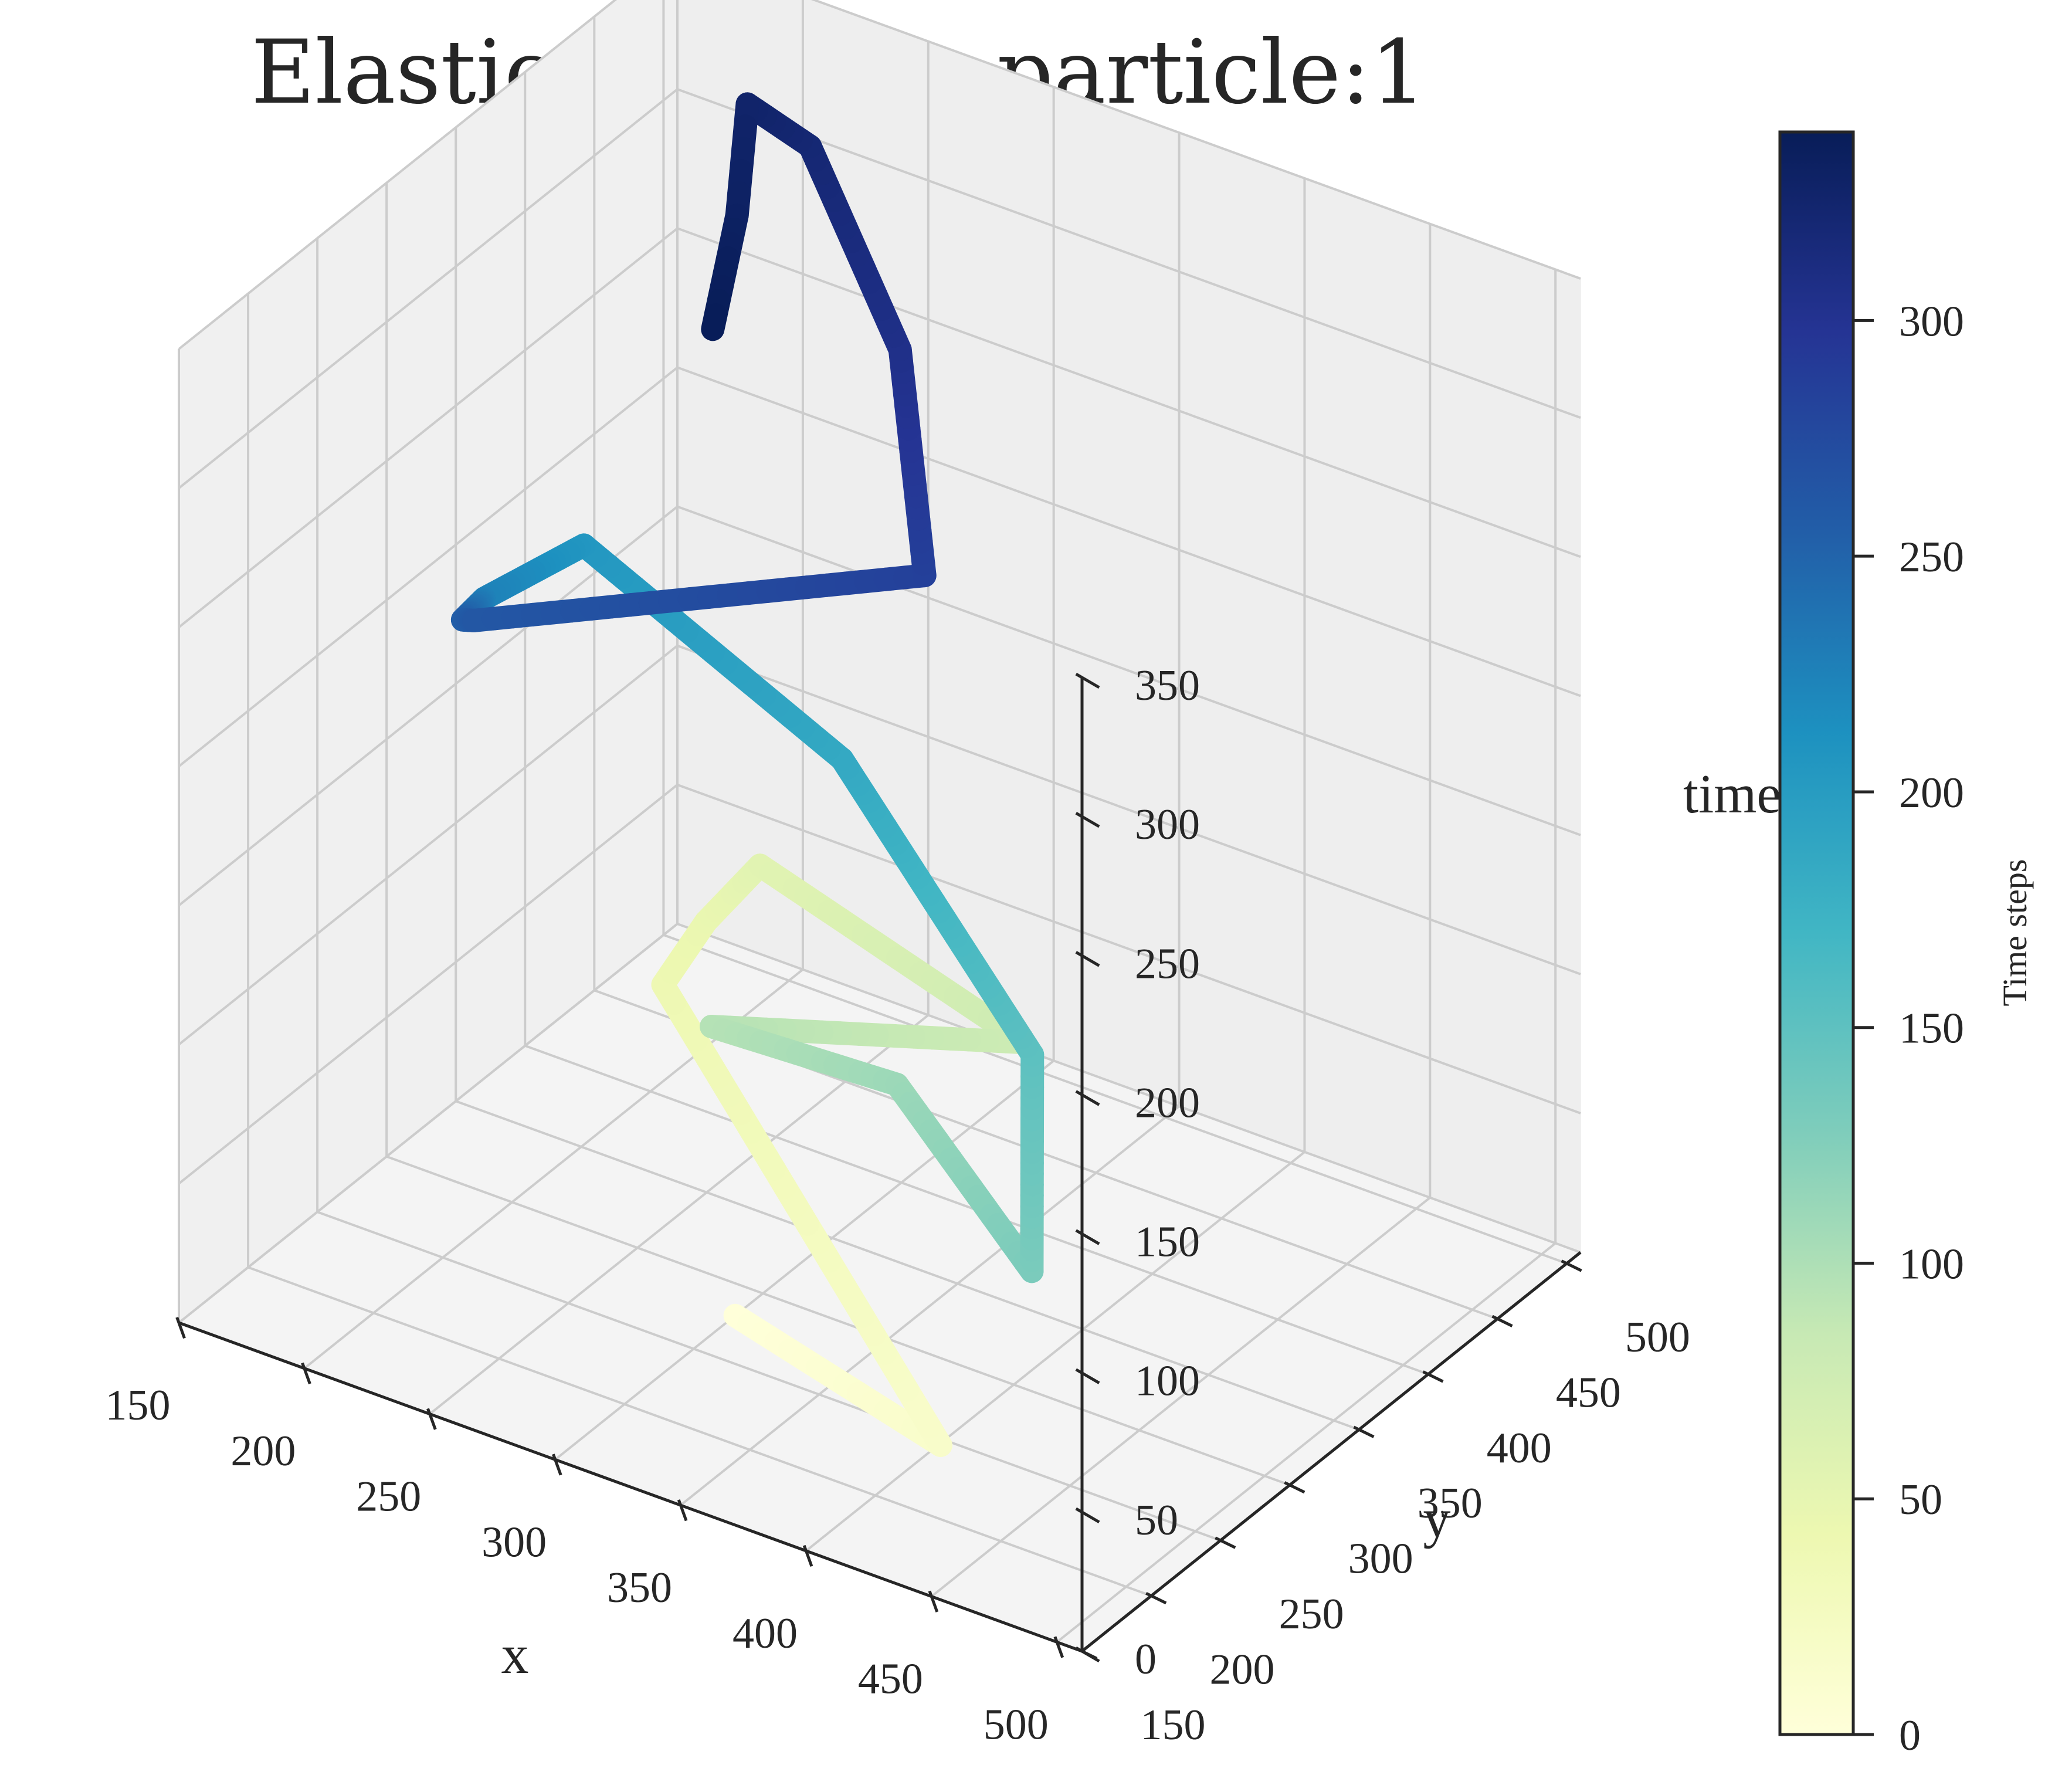 The height and width of the screenshot is (1792, 2072). Describe the element at coordinates (1167, 1381) in the screenshot. I see `z-tick-label: 100` at that location.